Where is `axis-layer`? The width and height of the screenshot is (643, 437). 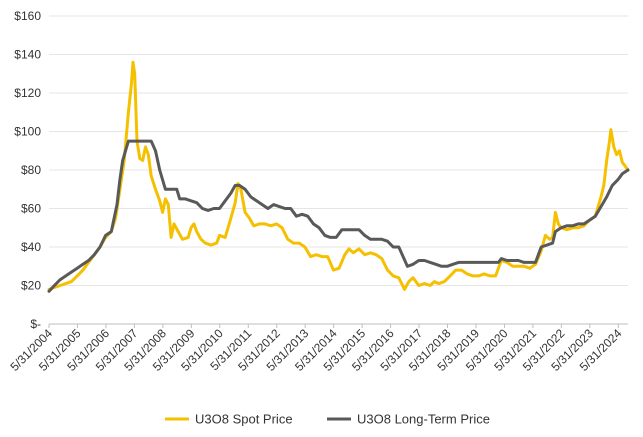
axis-layer is located at coordinates (338, 325).